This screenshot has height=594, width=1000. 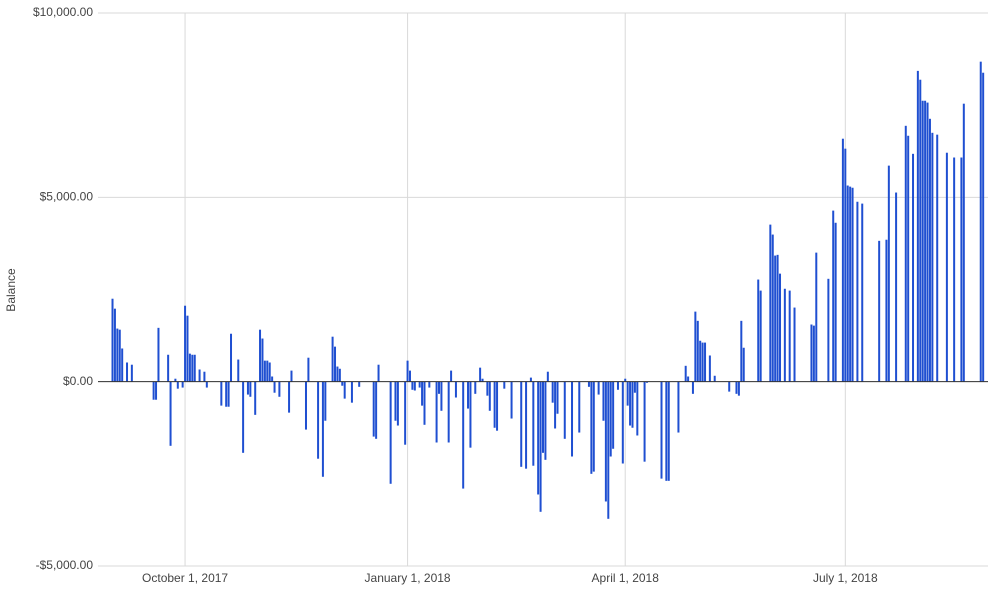 What do you see at coordinates (408, 578) in the screenshot?
I see `x-tick-label: January 1, 2018` at bounding box center [408, 578].